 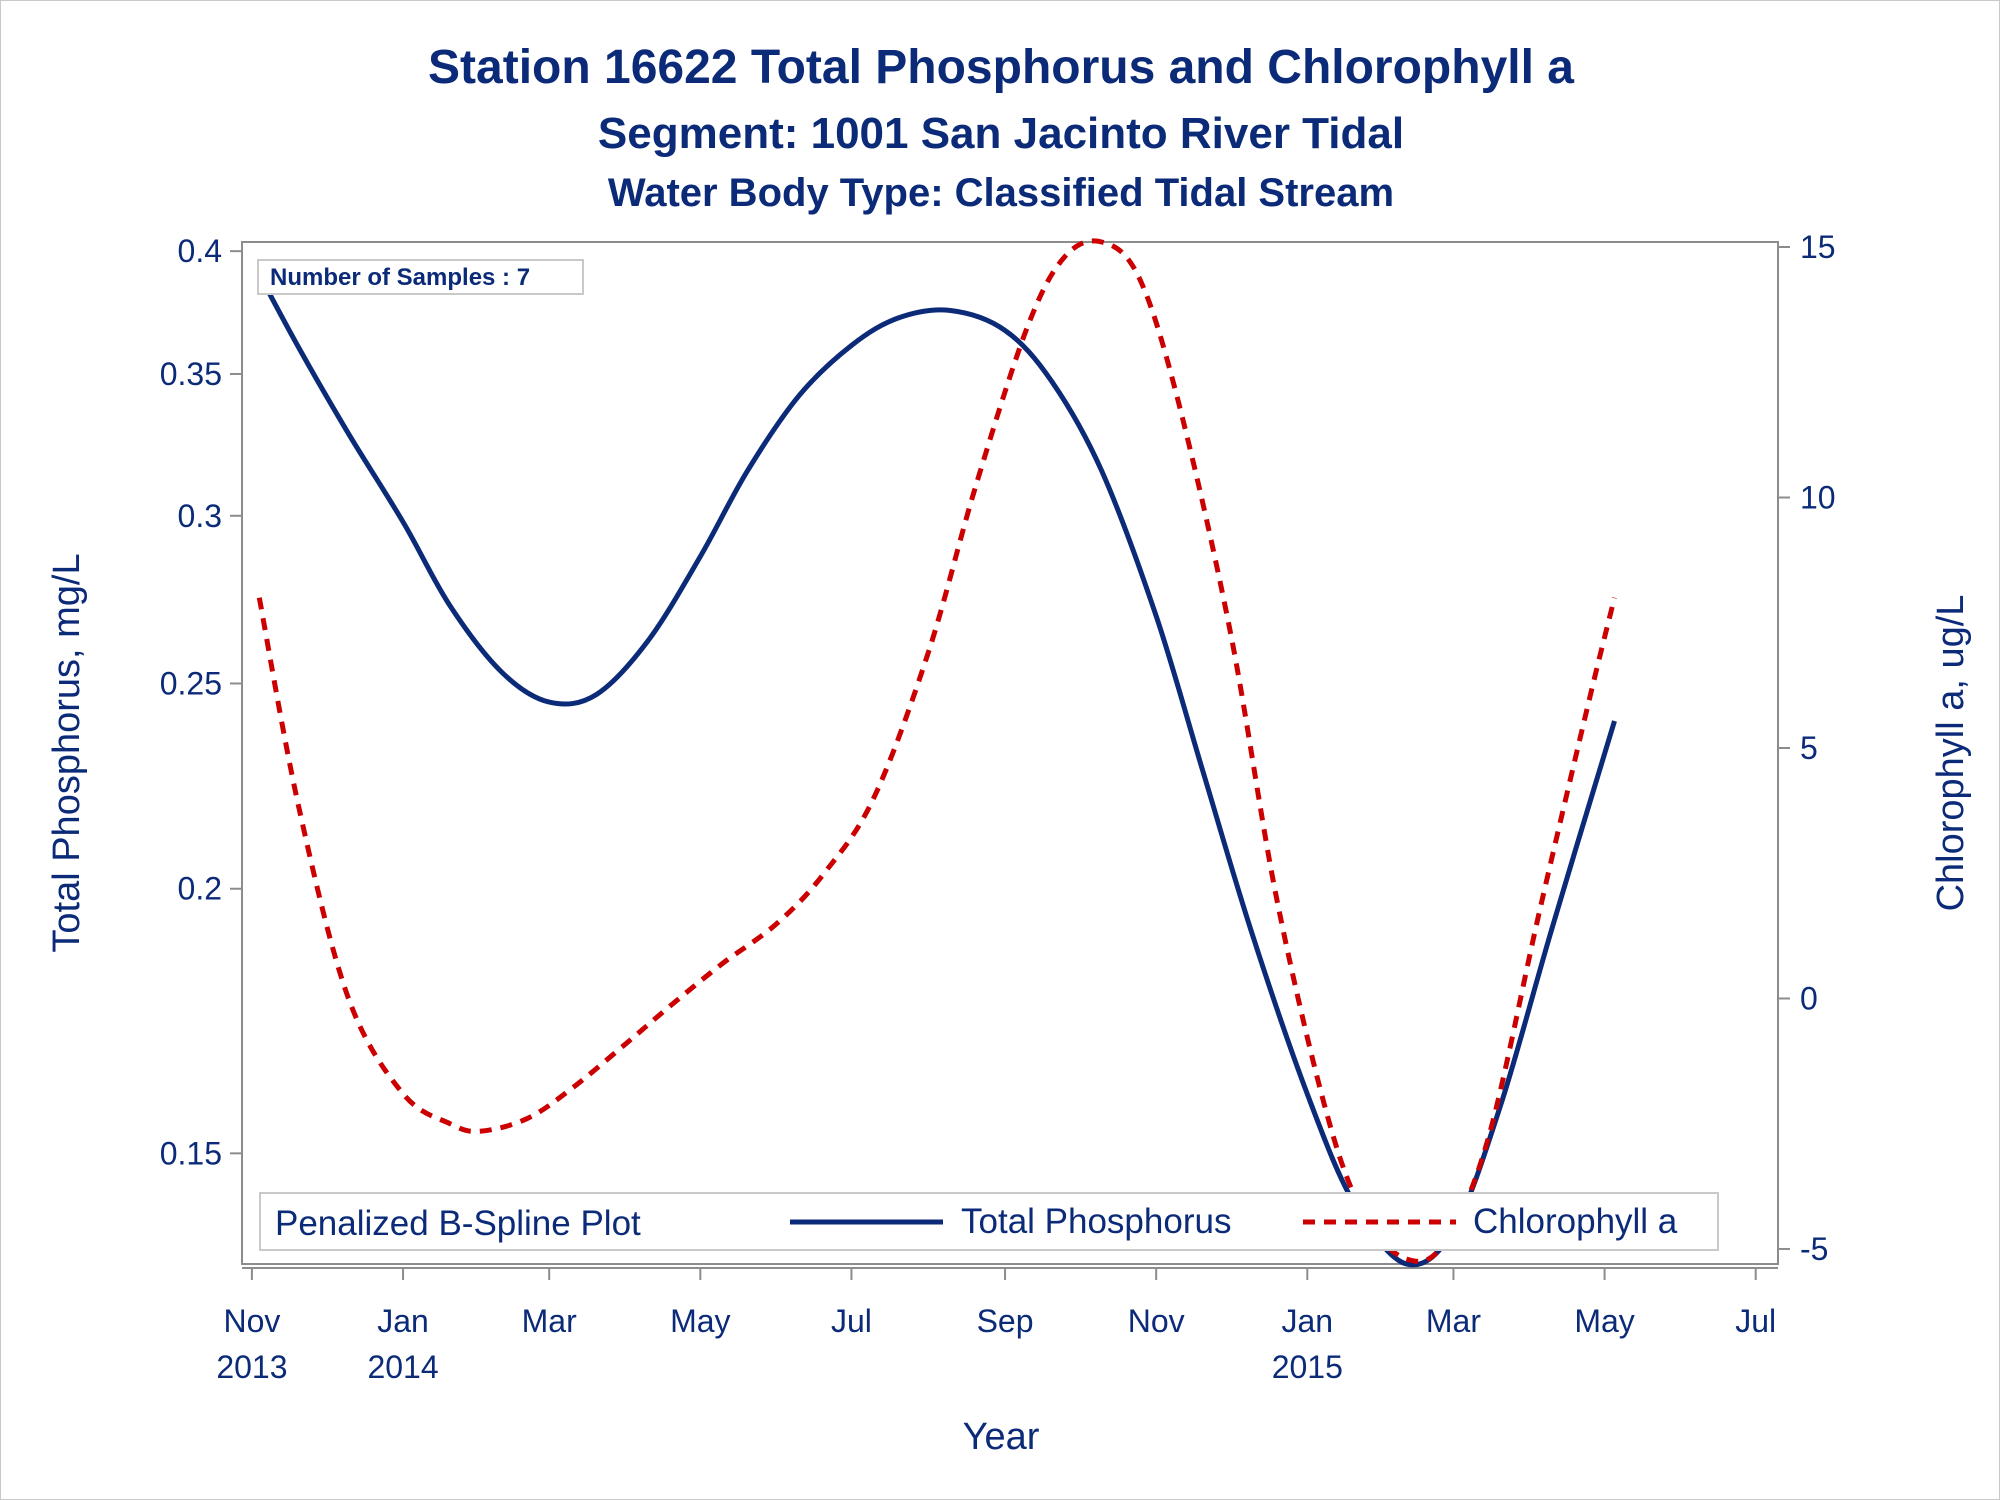 I want to click on x-axis-label: Year, so click(x=1001, y=1437).